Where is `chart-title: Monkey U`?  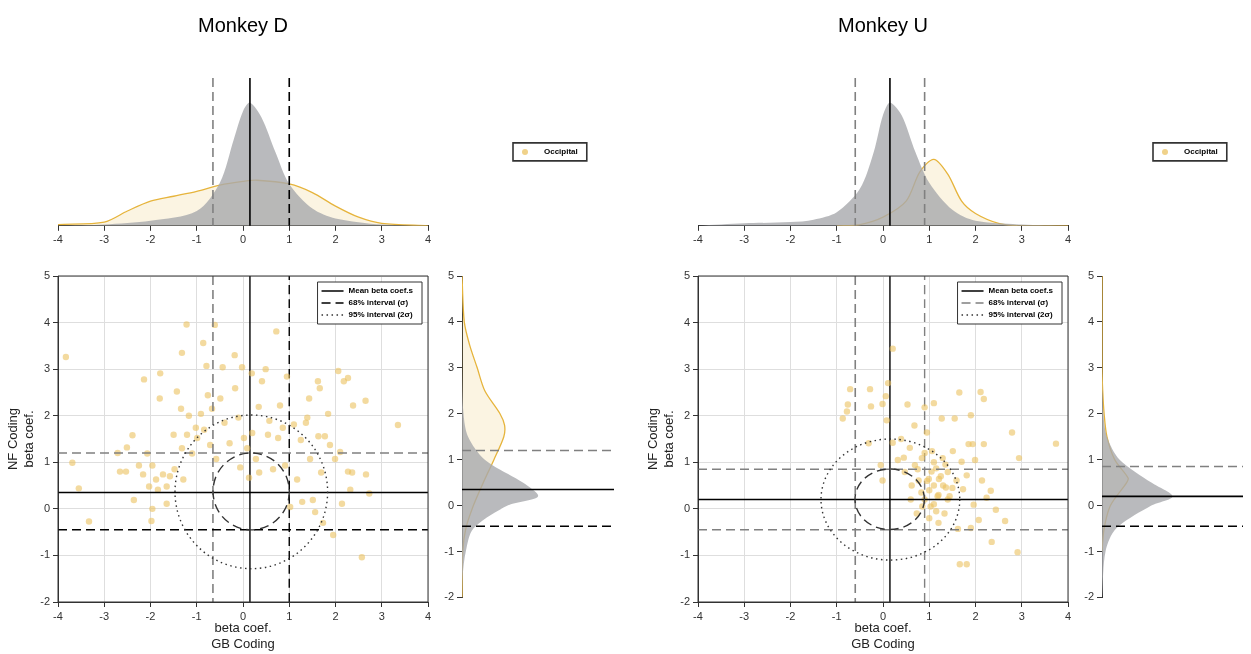
chart-title: Monkey U is located at coordinates (883, 24).